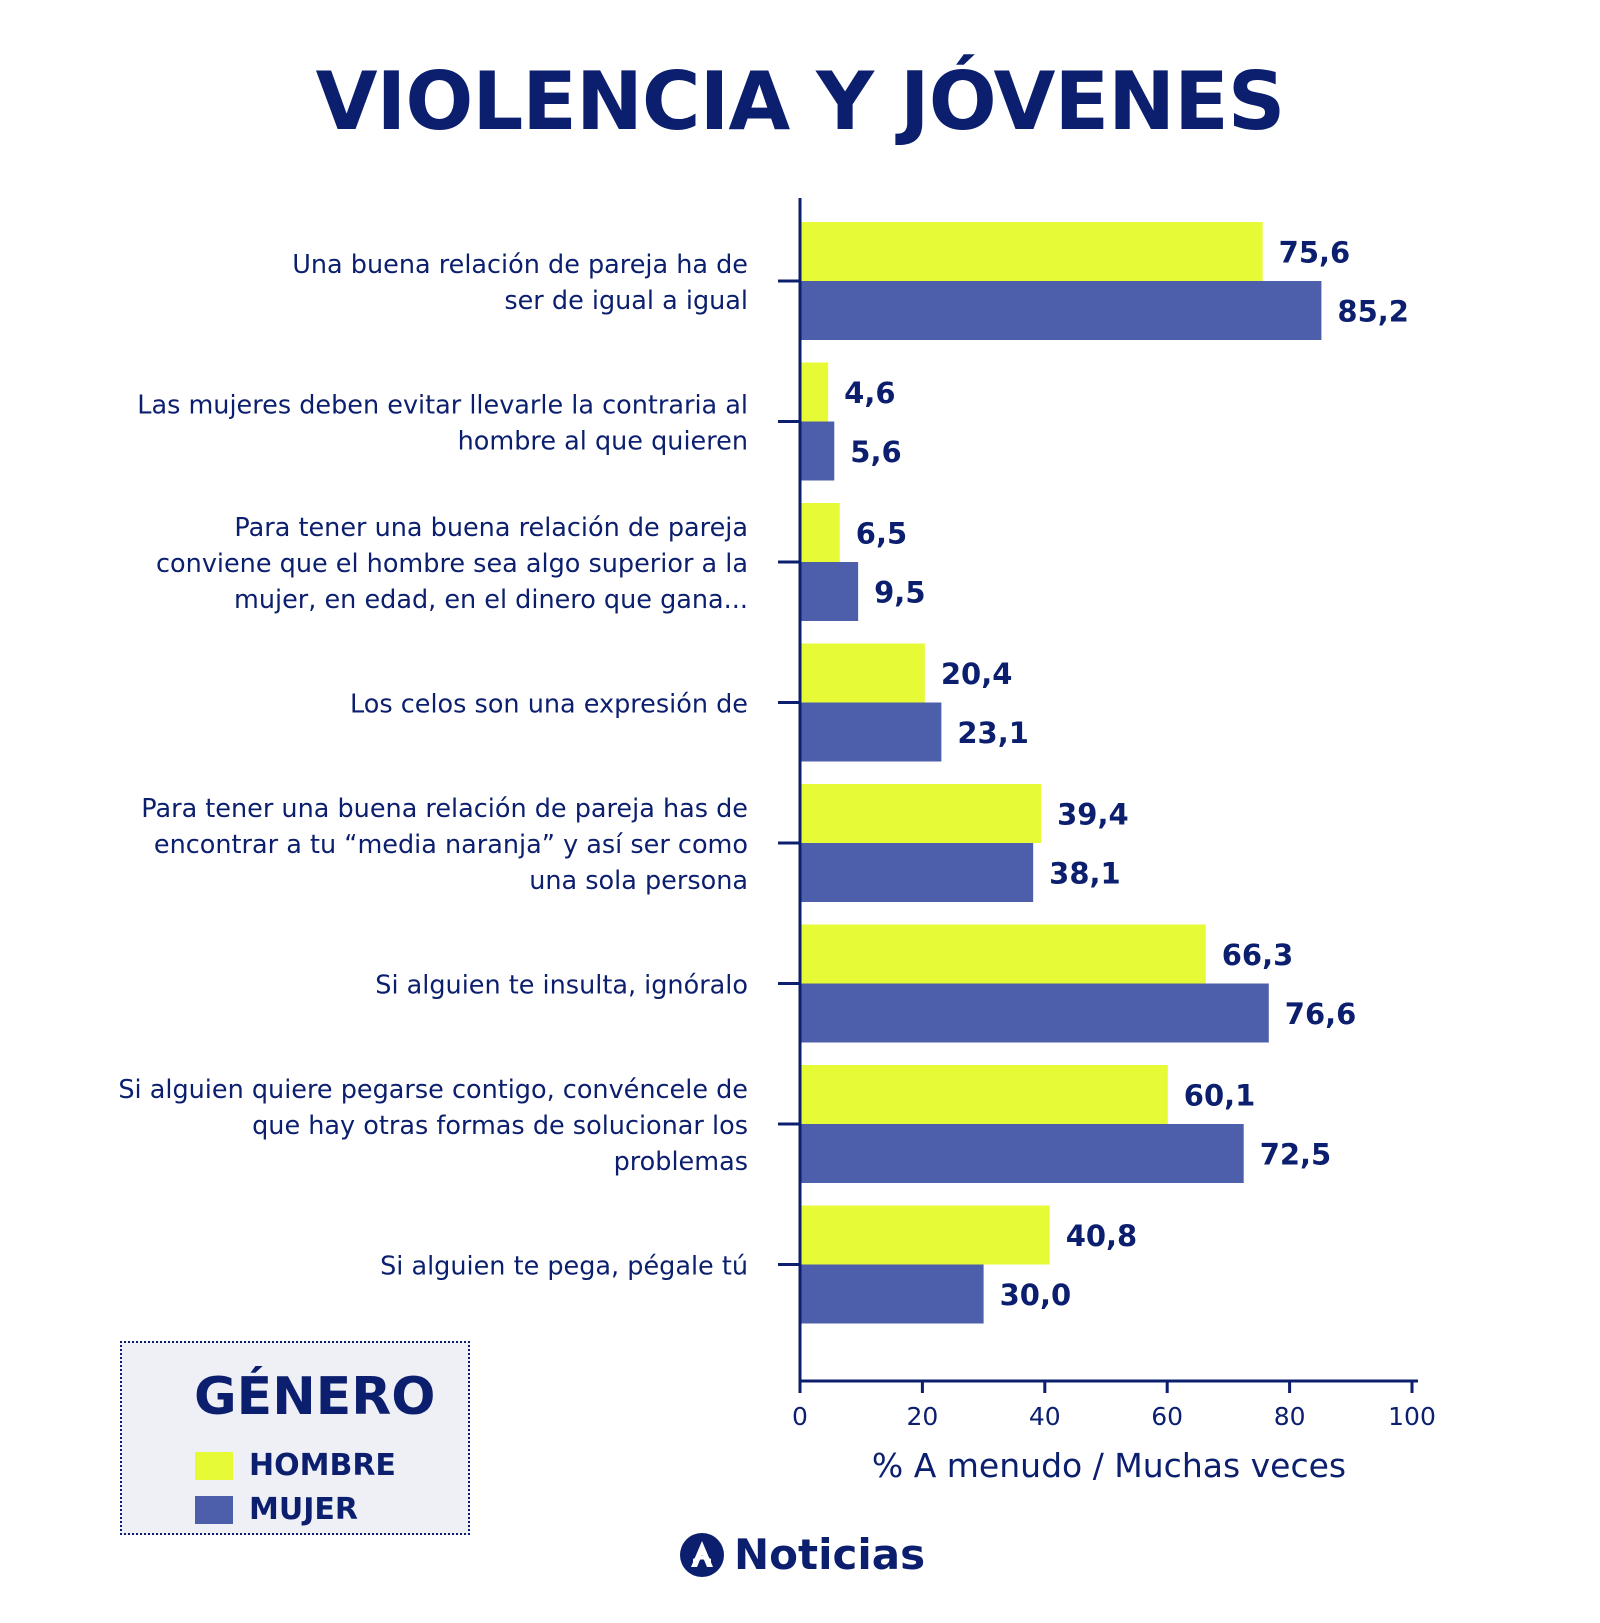  I want to click on x-axis-title: % A menudo / Muchas veces, so click(1109, 1465).